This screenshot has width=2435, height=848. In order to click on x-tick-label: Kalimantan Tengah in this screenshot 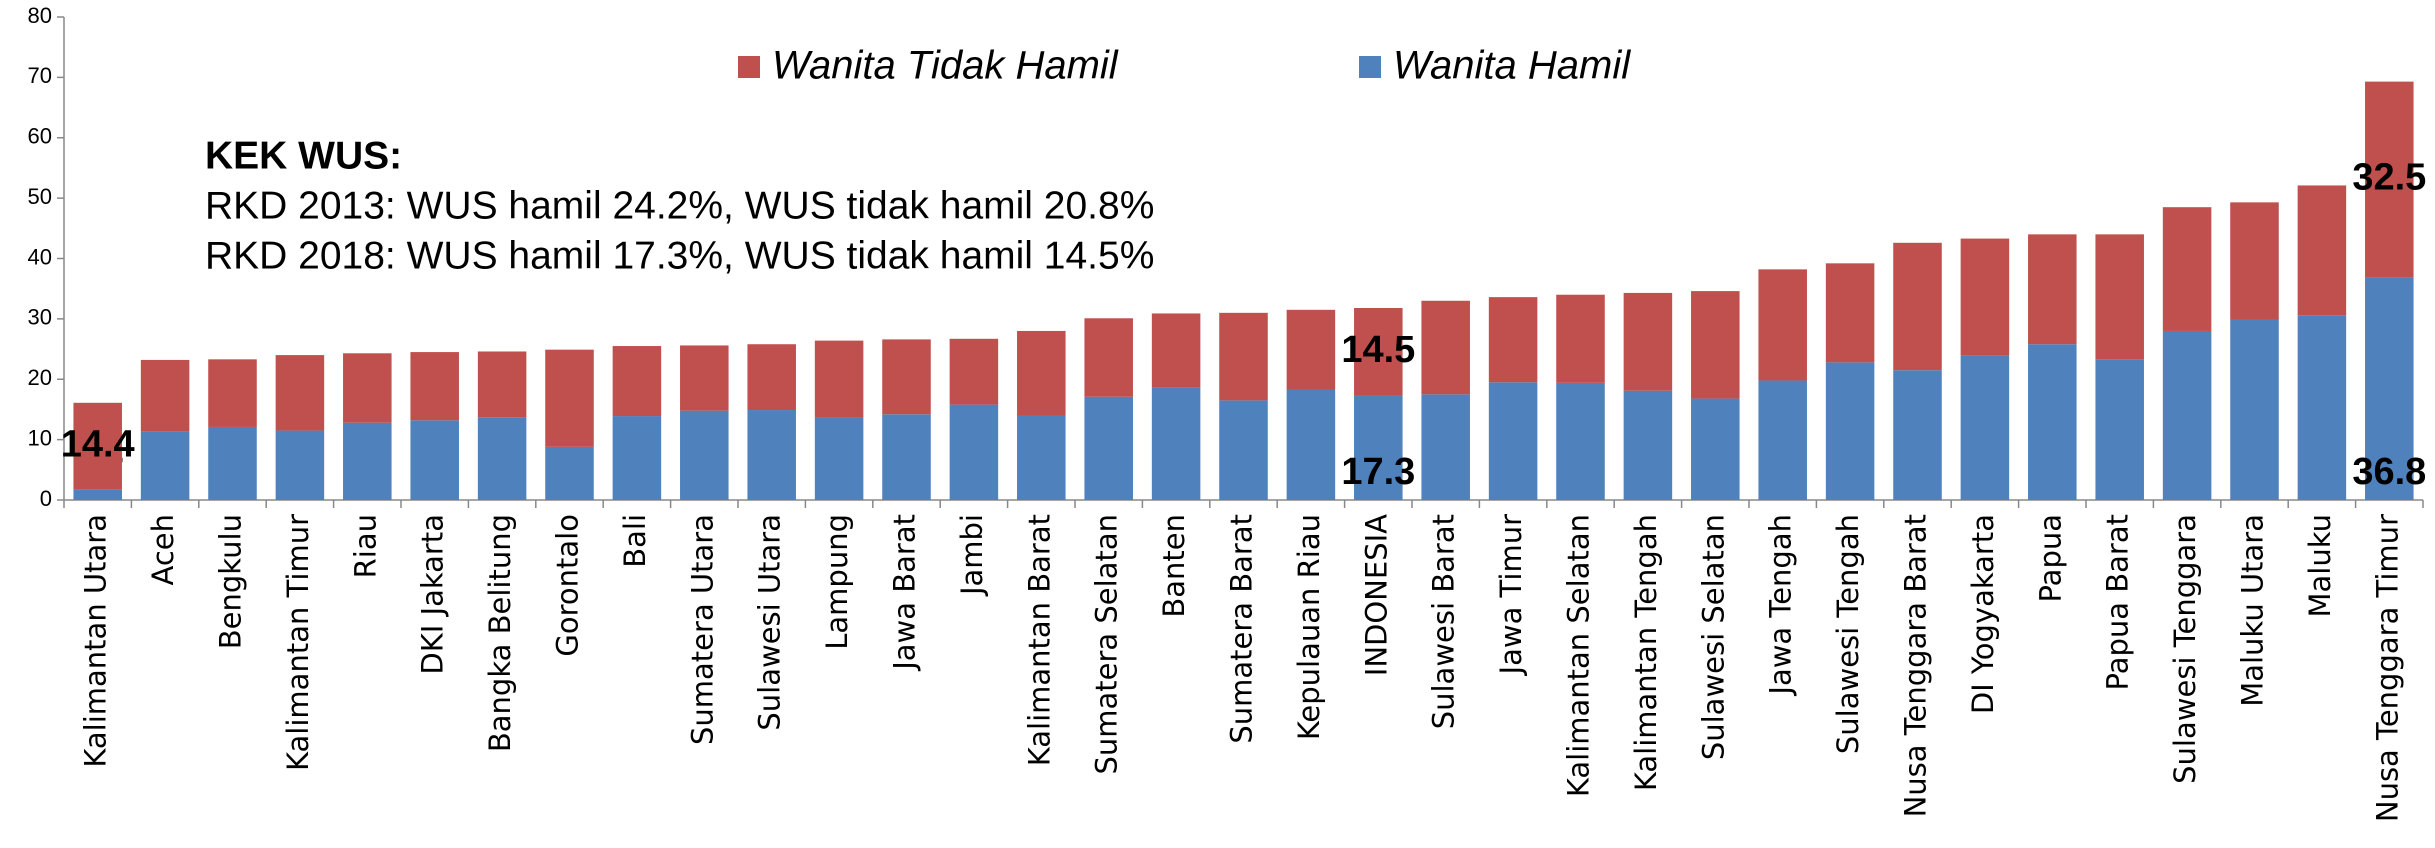, I will do `click(1646, 652)`.